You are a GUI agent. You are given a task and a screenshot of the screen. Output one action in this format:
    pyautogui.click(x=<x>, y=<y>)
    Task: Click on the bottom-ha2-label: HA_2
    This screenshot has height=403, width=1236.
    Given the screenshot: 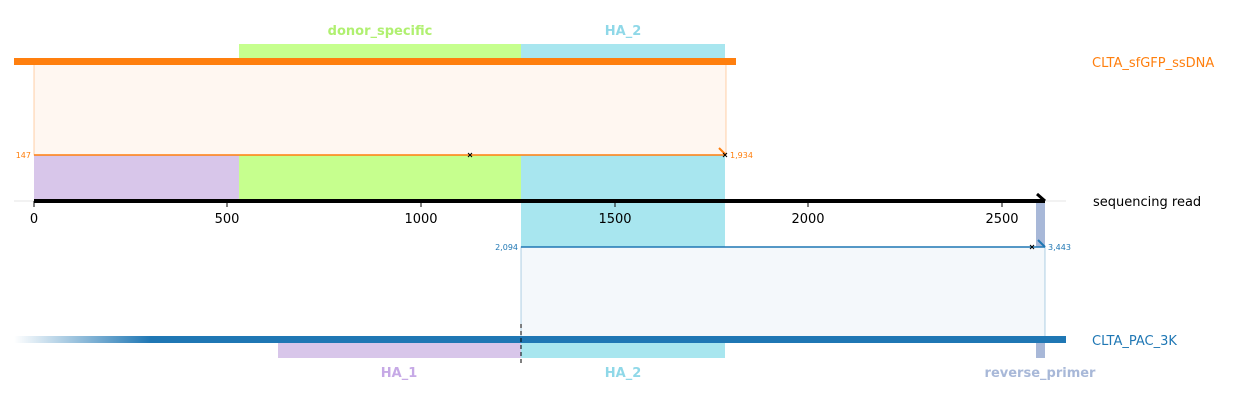 What is the action you would take?
    pyautogui.click(x=623, y=373)
    